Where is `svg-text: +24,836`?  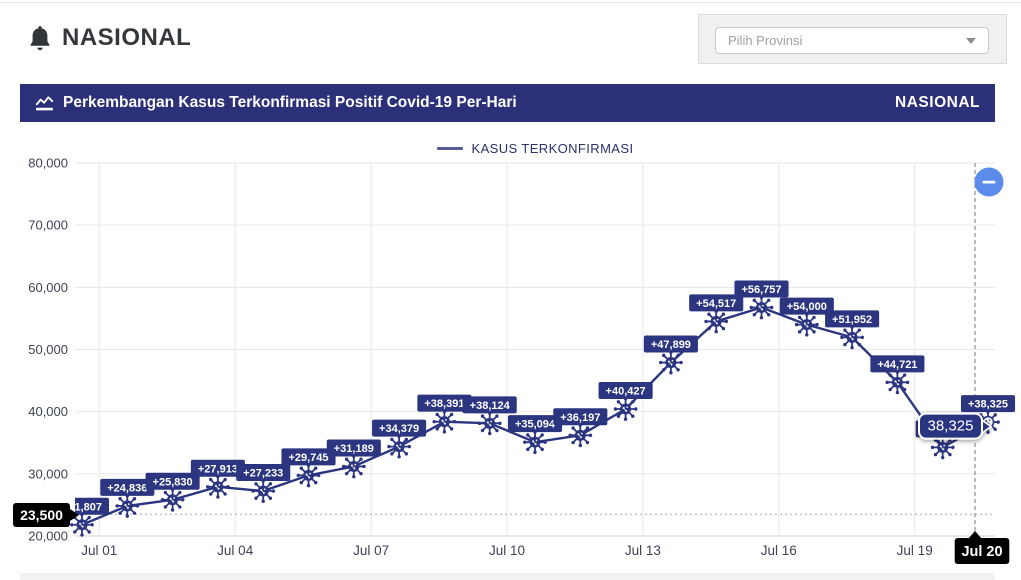 svg-text: +24,836 is located at coordinates (127, 488).